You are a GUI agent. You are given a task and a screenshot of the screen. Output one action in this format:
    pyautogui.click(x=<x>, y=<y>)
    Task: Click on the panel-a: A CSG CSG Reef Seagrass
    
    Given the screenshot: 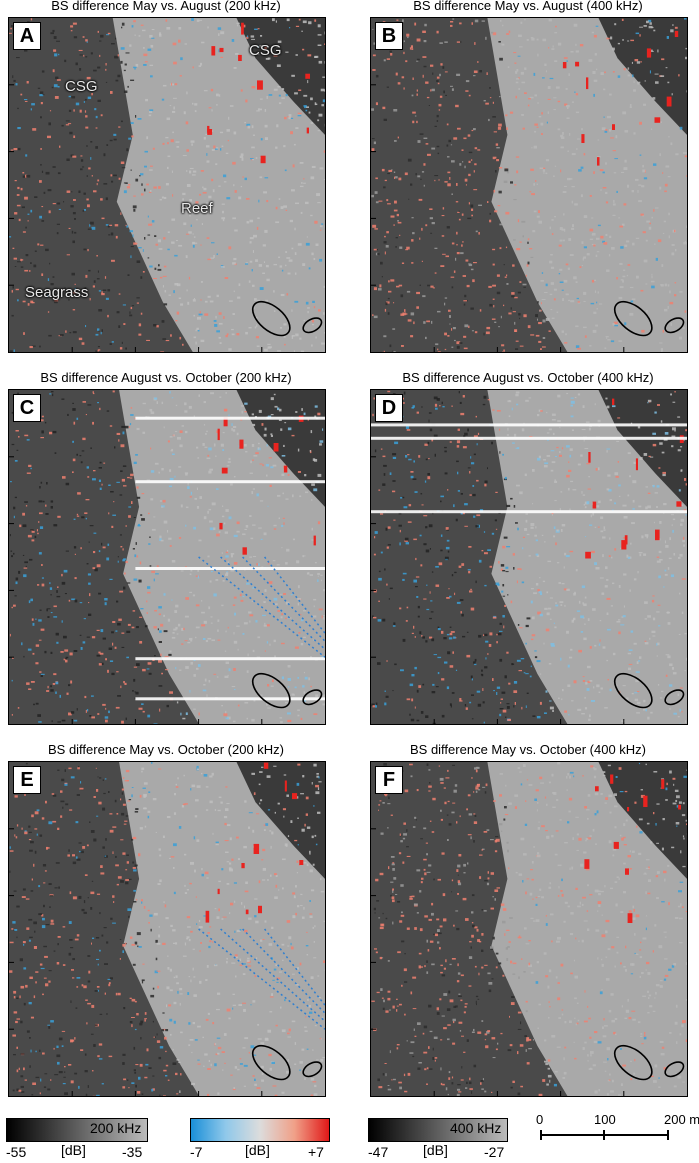 What is the action you would take?
    pyautogui.click(x=167, y=185)
    